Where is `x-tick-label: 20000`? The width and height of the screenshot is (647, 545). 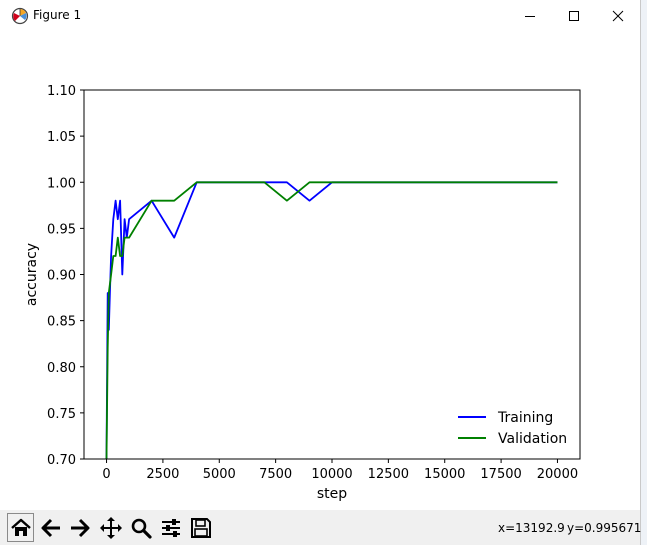
x-tick-label: 20000 is located at coordinates (557, 474).